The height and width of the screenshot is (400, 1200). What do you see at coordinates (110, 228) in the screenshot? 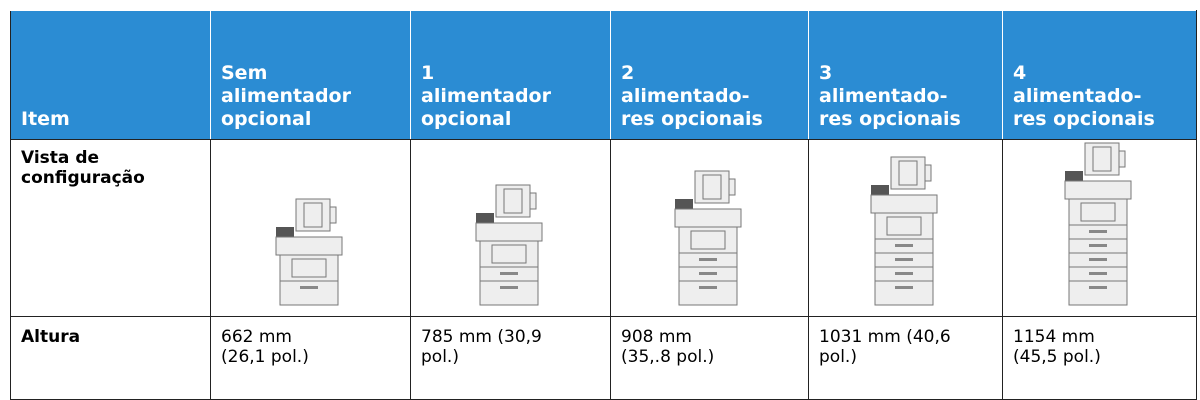
I see `row-label: Vista de configuração` at bounding box center [110, 228].